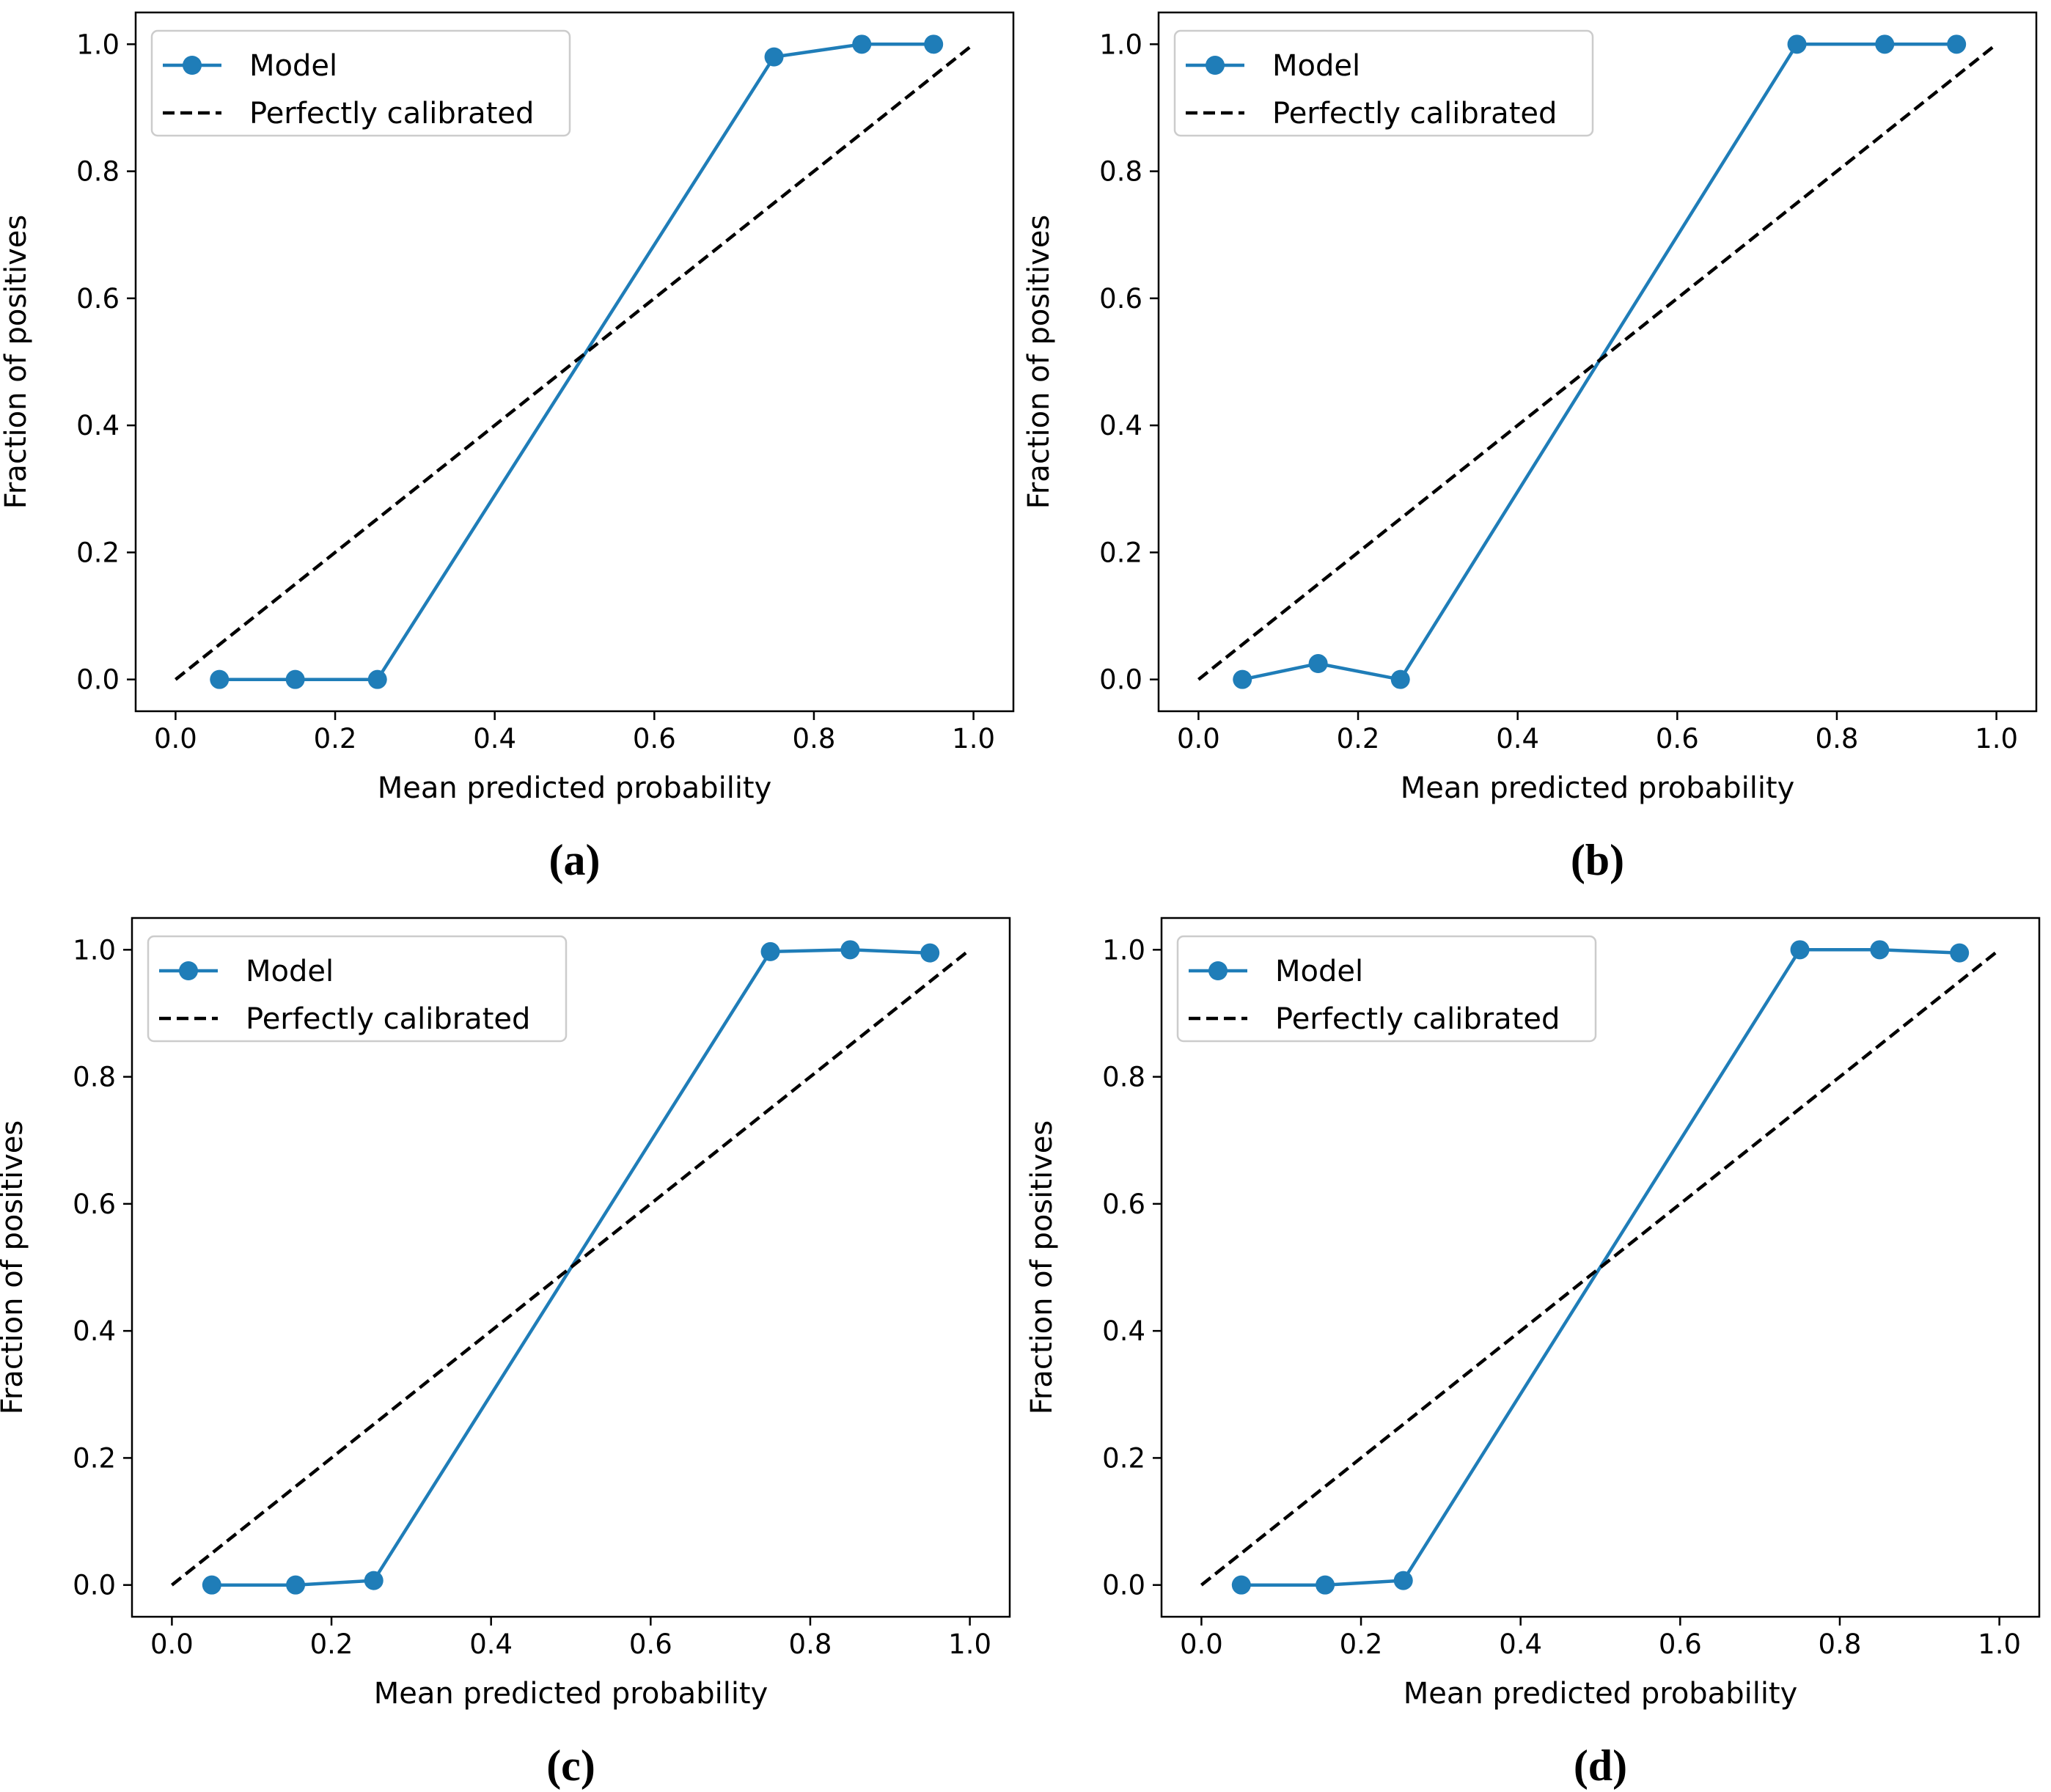 This screenshot has height=1792, width=2051. Describe the element at coordinates (1597, 860) in the screenshot. I see `subplot-caption: (b)` at that location.